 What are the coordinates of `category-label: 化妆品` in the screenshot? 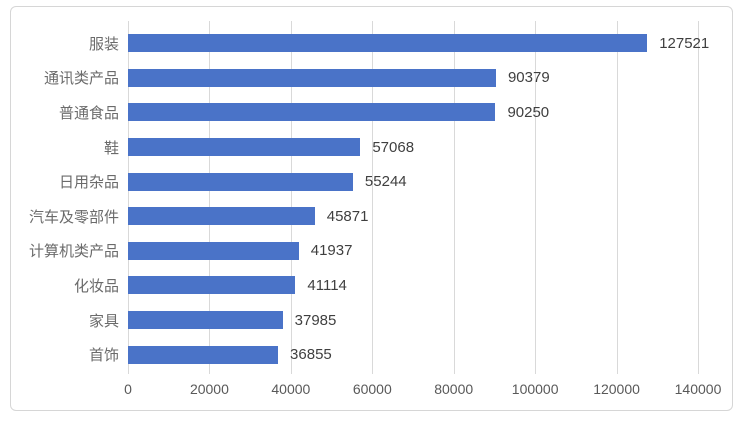 It's located at (96, 286).